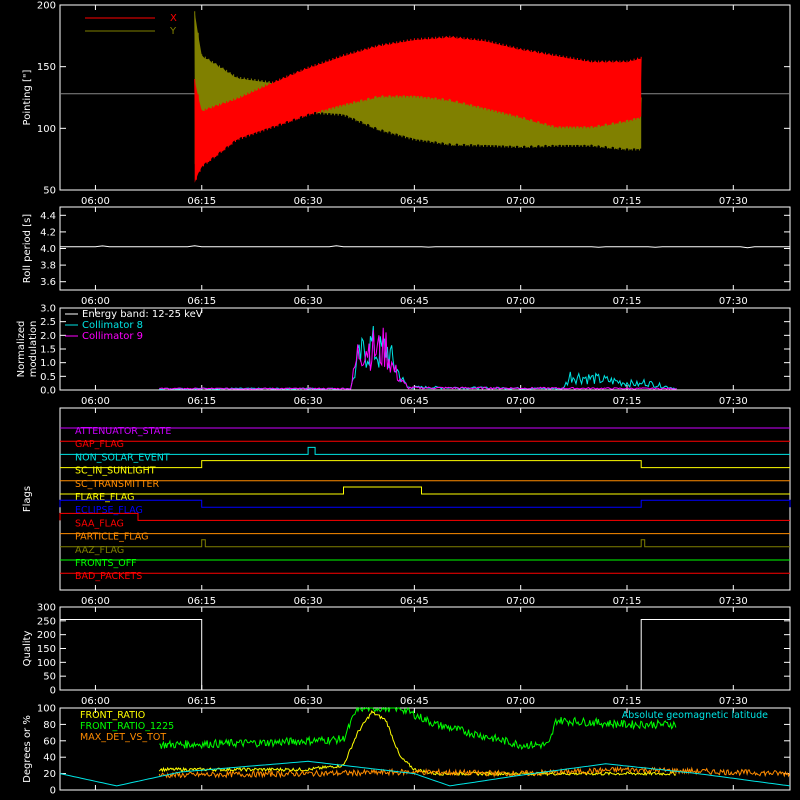  Describe the element at coordinates (425, 464) in the screenshot. I see `flag-line-SC_IN_SUNLIGHT` at that location.